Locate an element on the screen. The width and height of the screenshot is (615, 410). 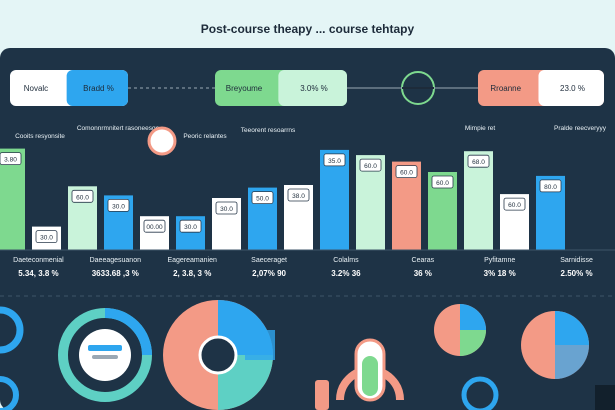
category-label: Daeeagesuanon is located at coordinates (115, 260).